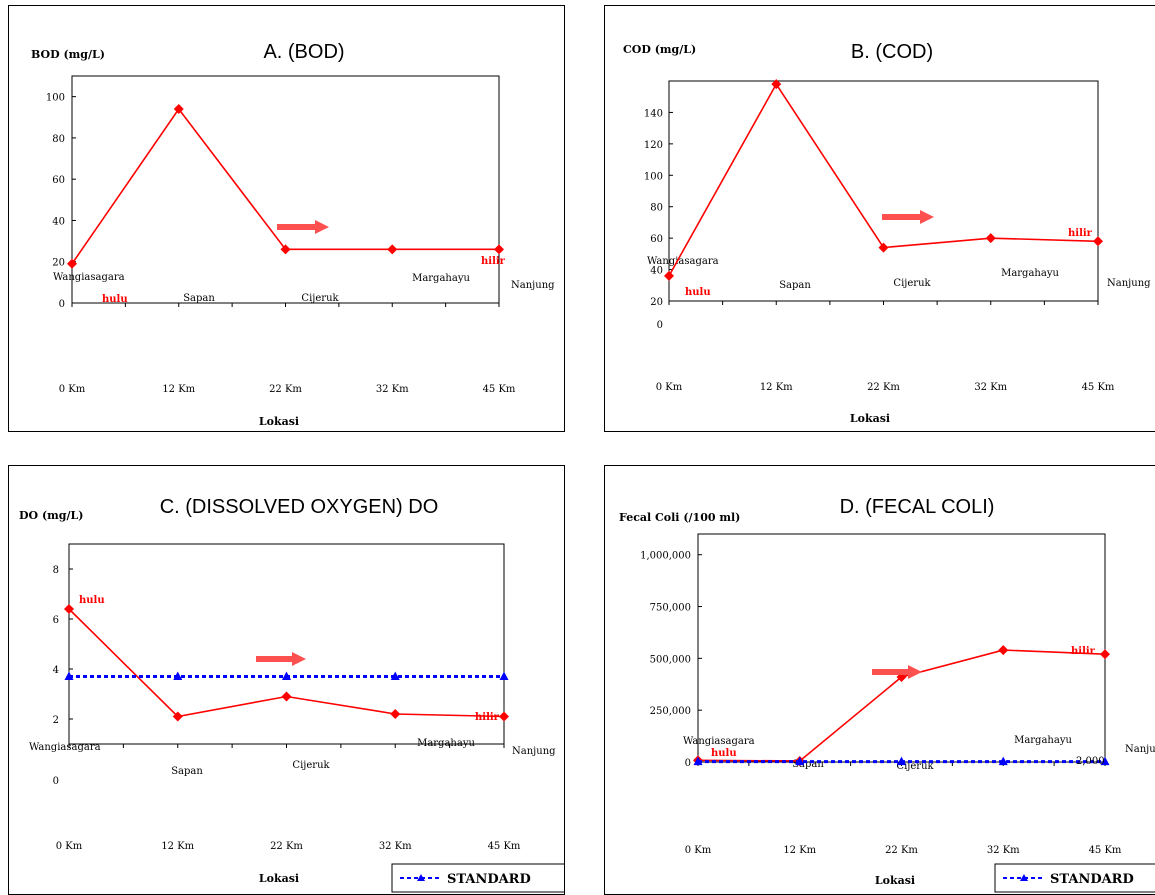  Describe the element at coordinates (56, 720) in the screenshot. I see `y-tick-label: 2` at that location.